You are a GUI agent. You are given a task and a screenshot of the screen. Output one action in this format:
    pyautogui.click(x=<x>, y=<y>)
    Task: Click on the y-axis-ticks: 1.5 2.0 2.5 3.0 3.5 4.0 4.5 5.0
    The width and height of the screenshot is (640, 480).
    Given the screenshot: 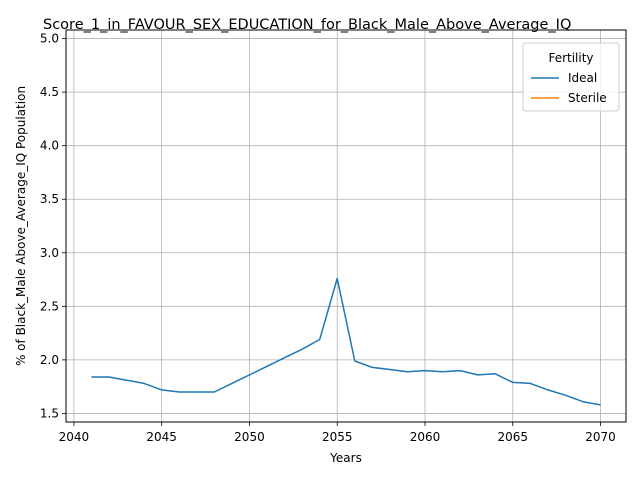 What is the action you would take?
    pyautogui.click(x=53, y=226)
    